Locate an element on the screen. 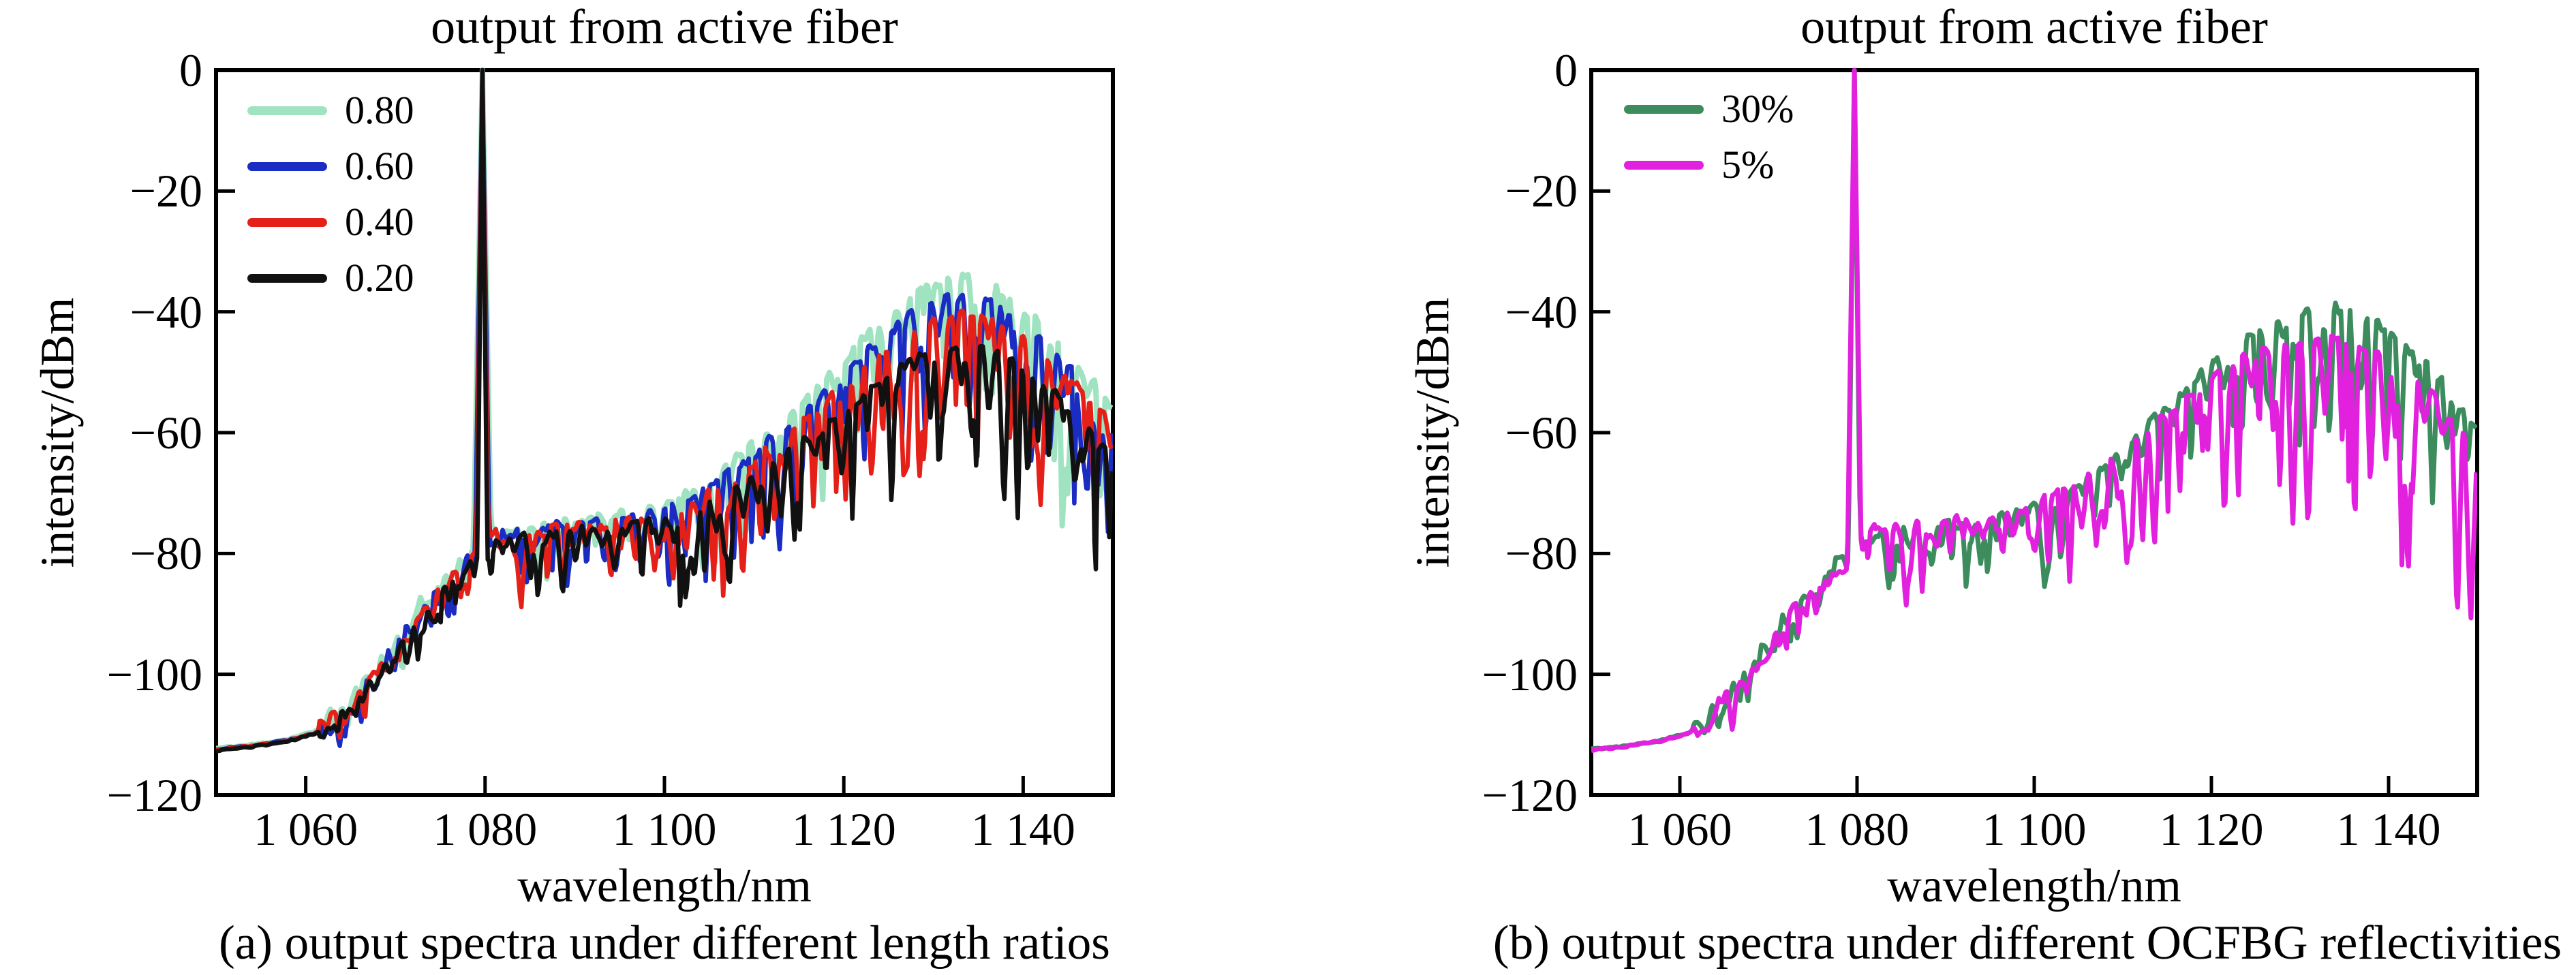  chart-b-y-axis-label: intensity/dBm is located at coordinates (1434, 432).